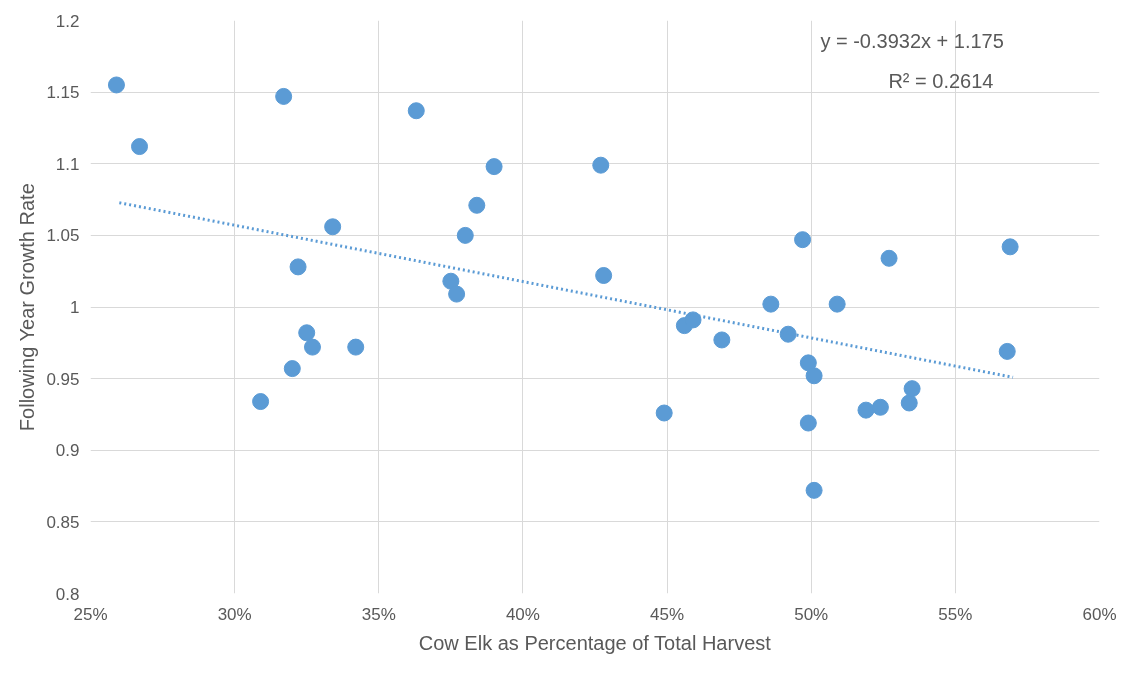 The image size is (1129, 673). I want to click on x-tick-label: 30%, so click(234, 614).